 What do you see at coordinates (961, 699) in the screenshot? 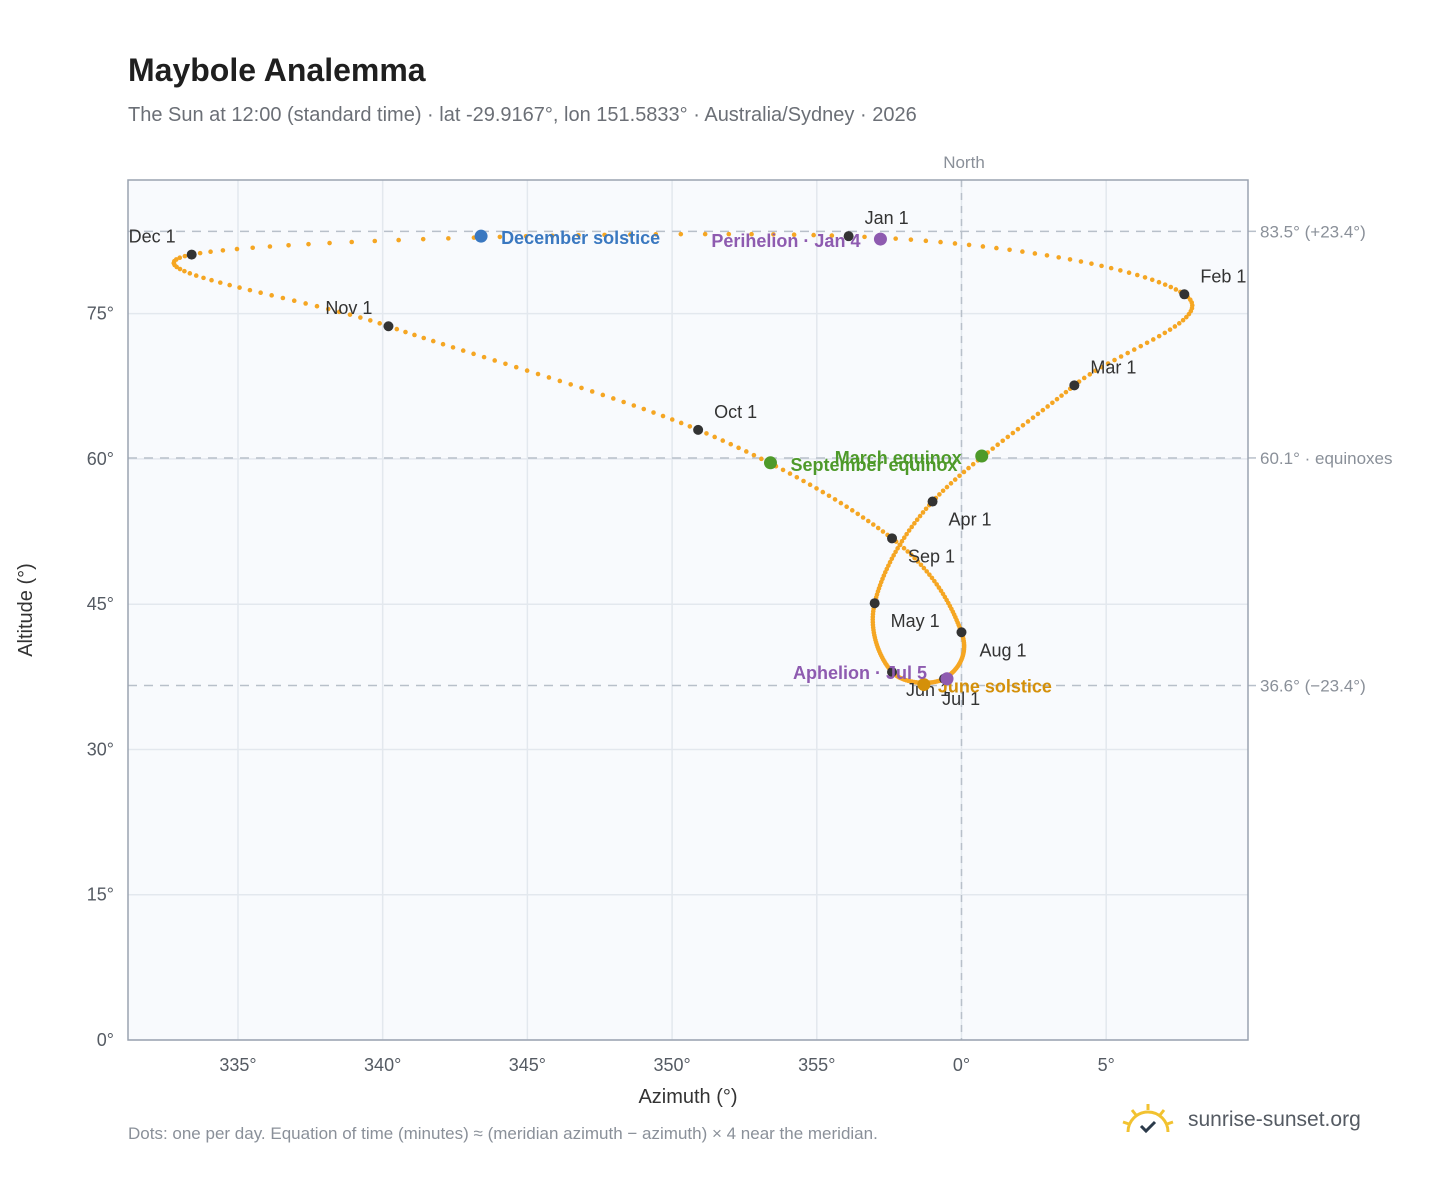
I see `month-marker-label: Jul 1` at bounding box center [961, 699].